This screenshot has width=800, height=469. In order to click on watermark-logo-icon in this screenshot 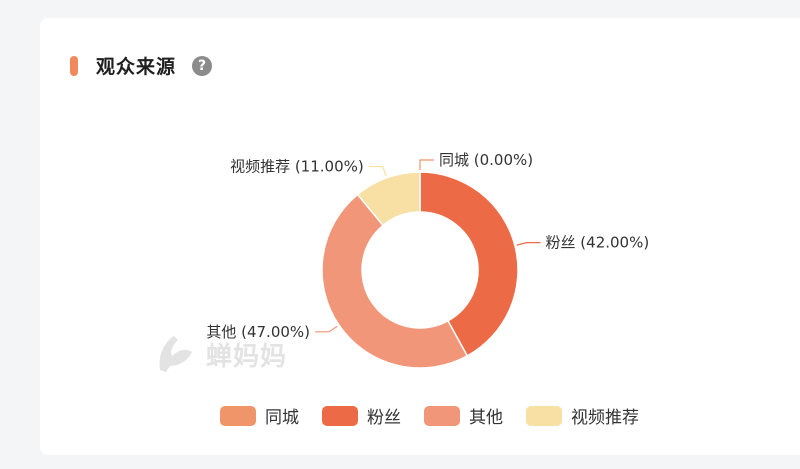, I will do `click(175, 354)`.